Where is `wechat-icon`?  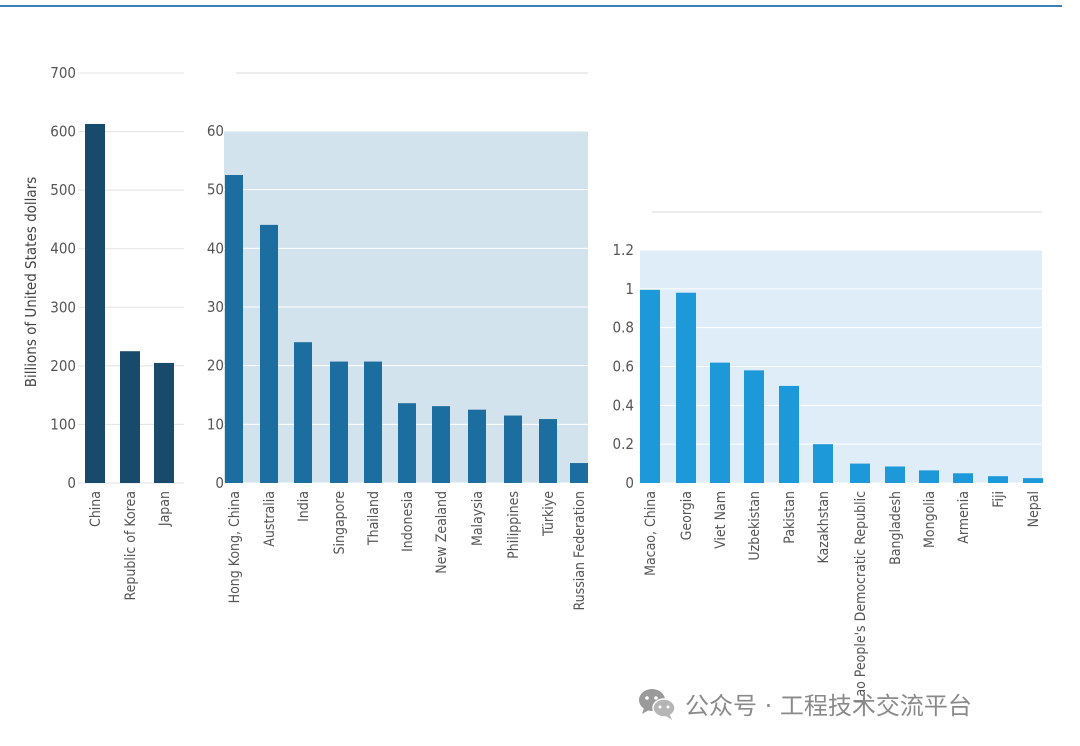
wechat-icon is located at coordinates (657, 704).